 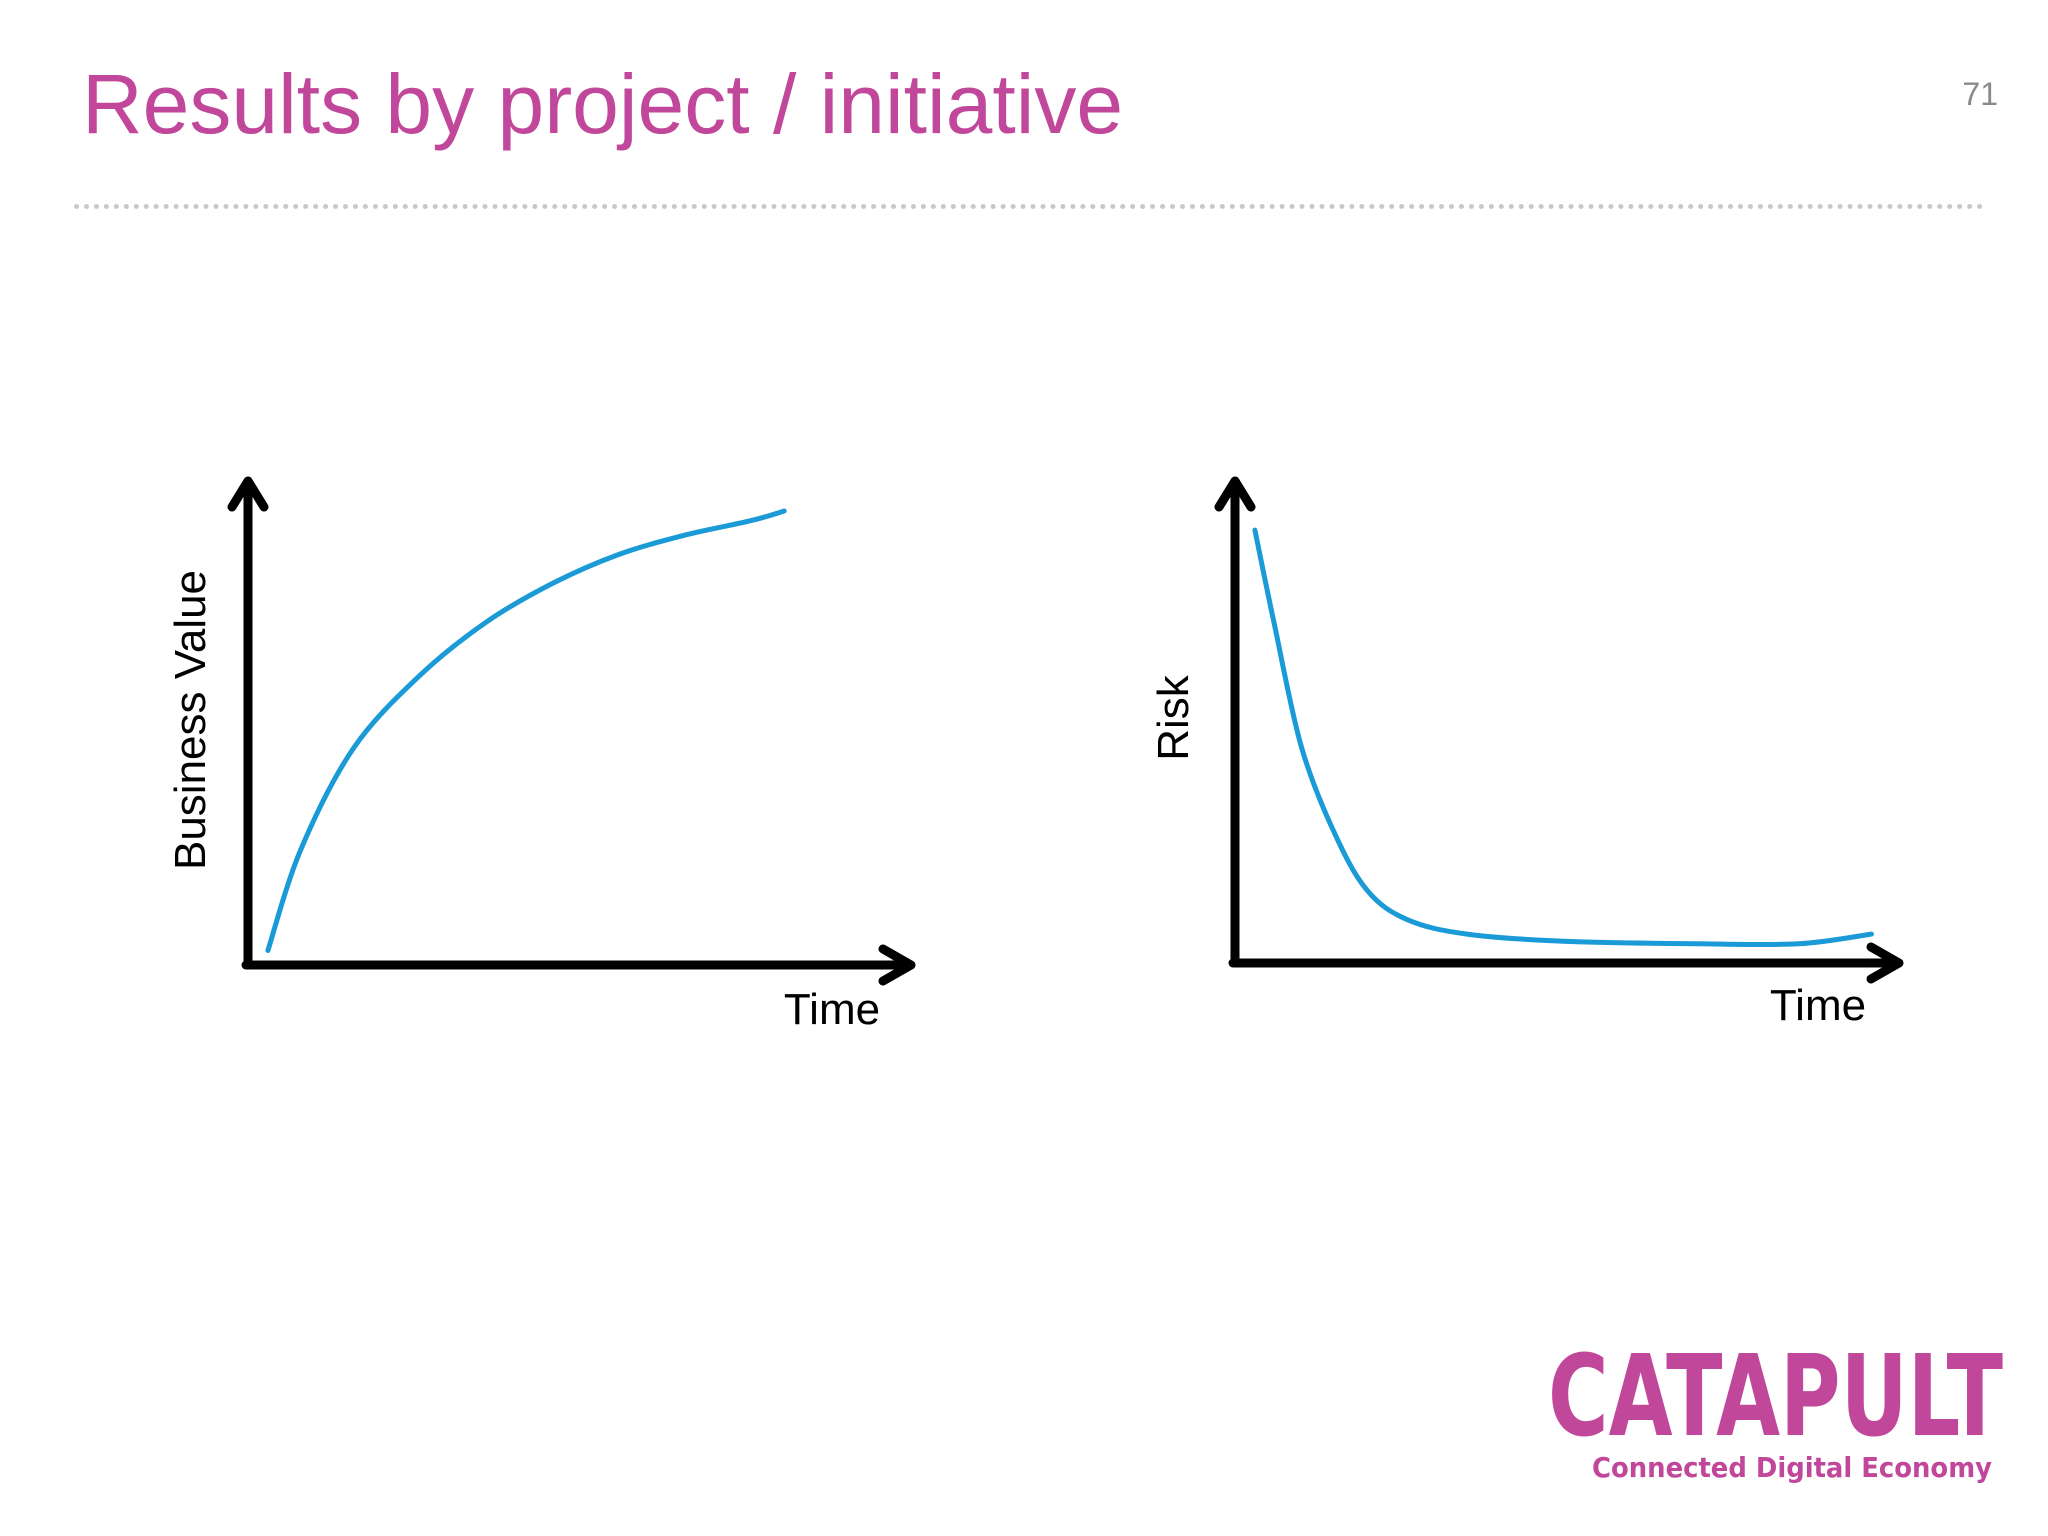 I want to click on chart-1-x-arrowhead, so click(x=897, y=965).